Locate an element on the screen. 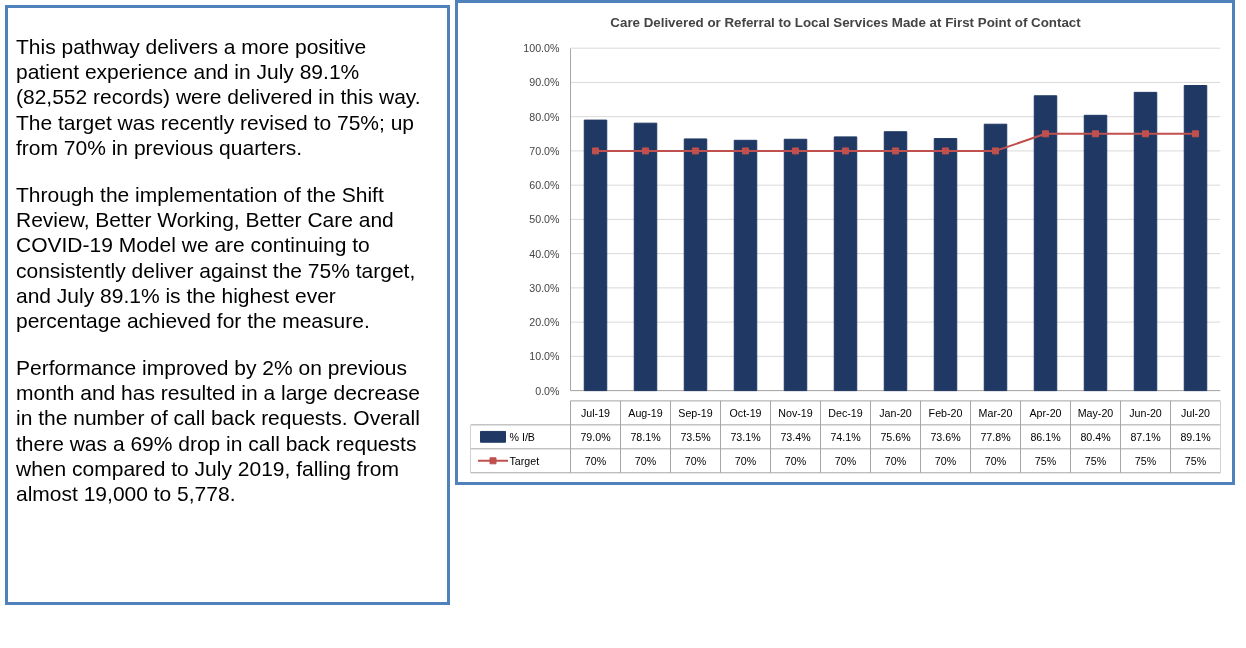  data-label: 73.6% is located at coordinates (946, 436).